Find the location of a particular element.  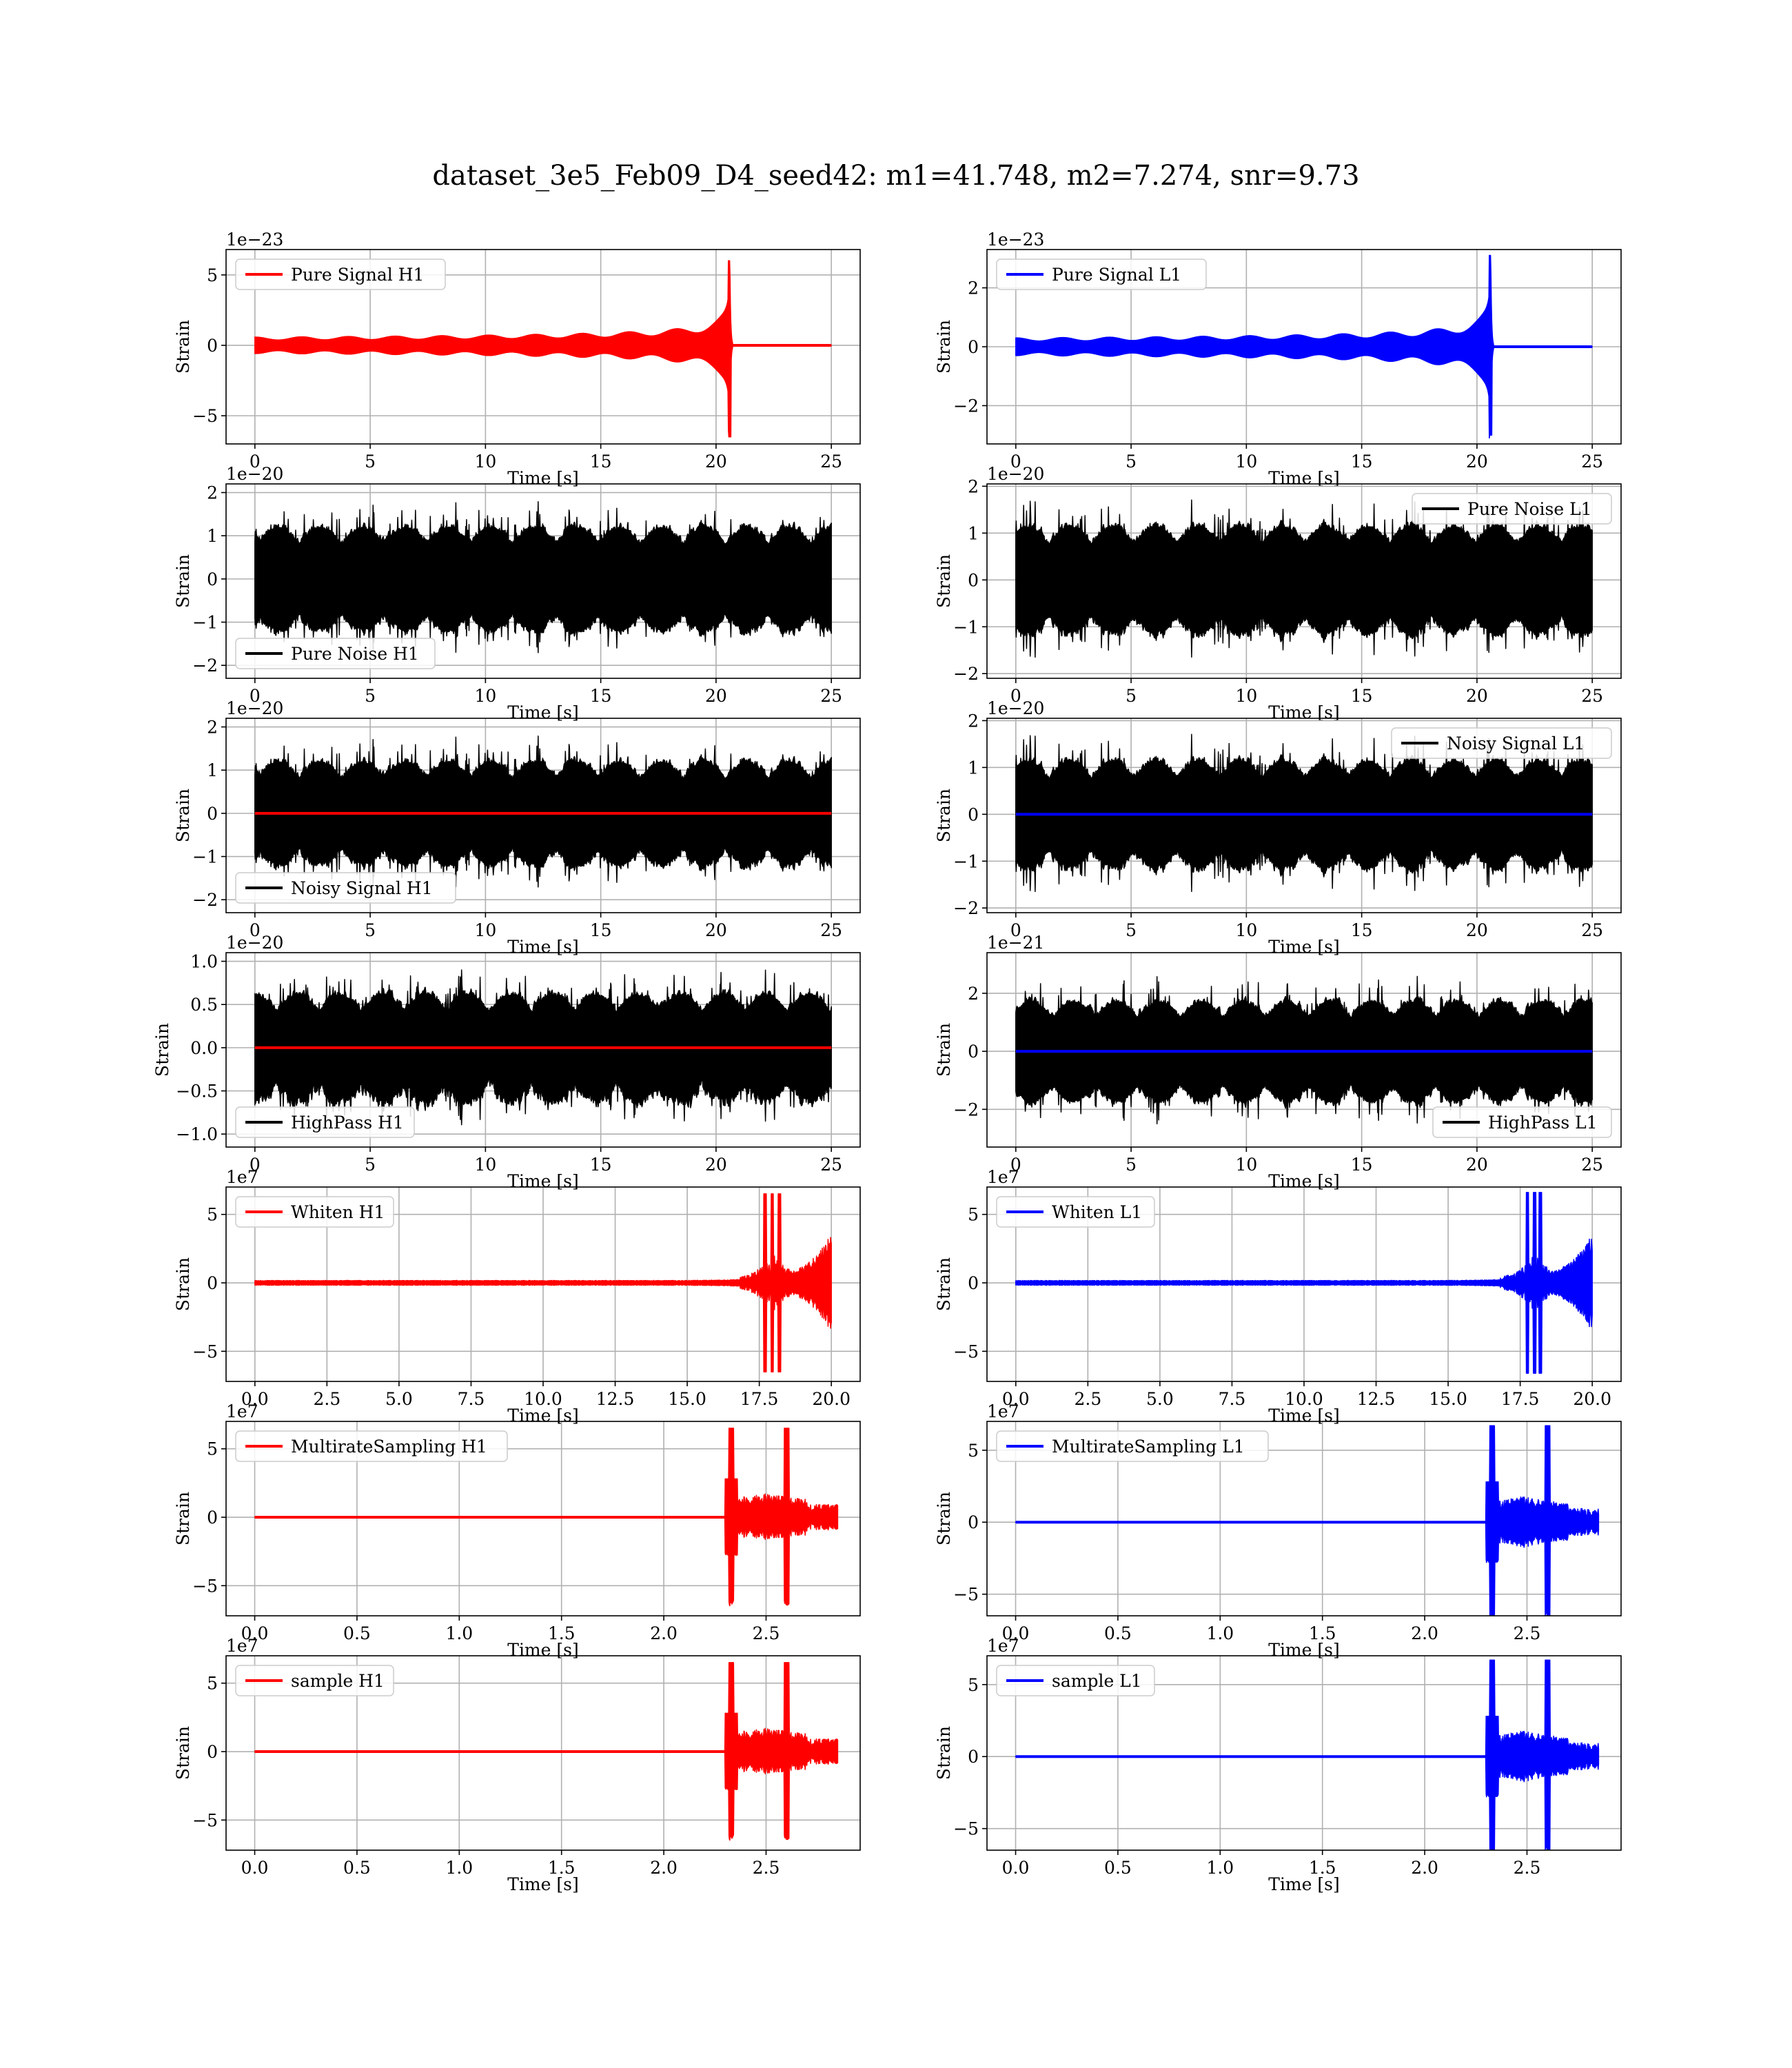

y-tick-label: 0.0 is located at coordinates (204, 1048).